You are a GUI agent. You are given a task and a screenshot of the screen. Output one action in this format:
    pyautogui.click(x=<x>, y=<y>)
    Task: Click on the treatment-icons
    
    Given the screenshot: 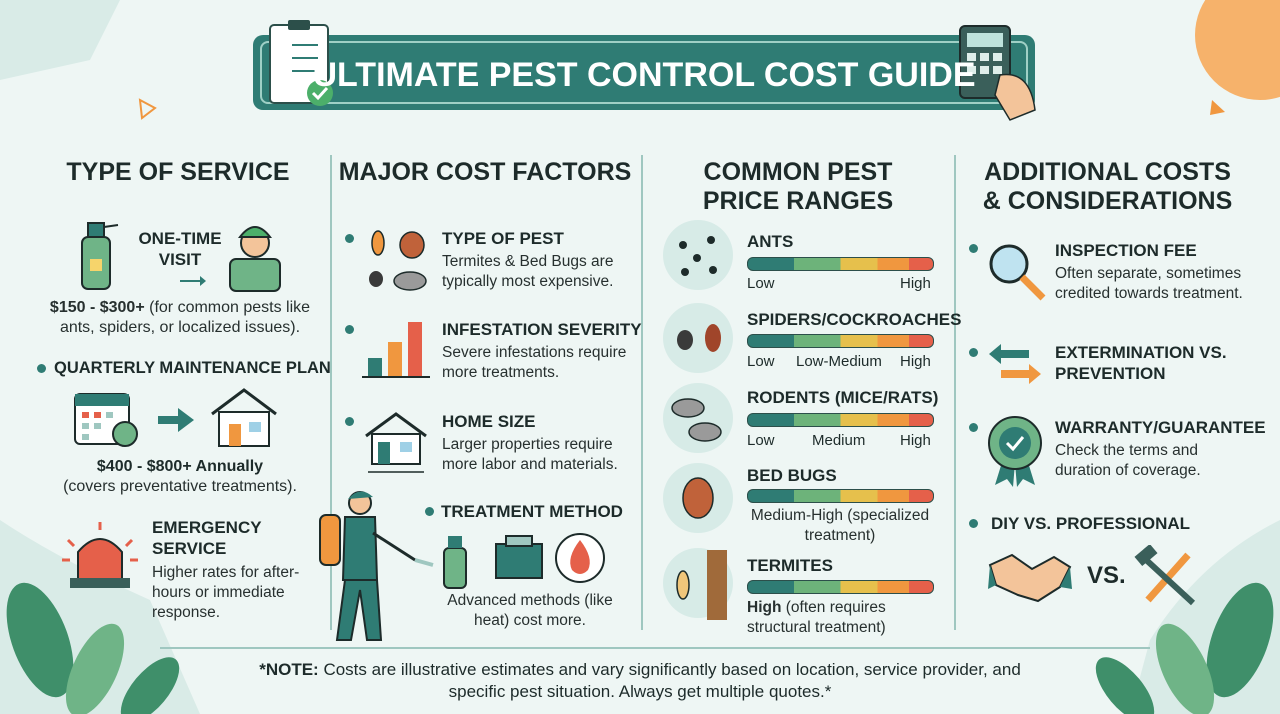 What is the action you would take?
    pyautogui.click(x=524, y=561)
    